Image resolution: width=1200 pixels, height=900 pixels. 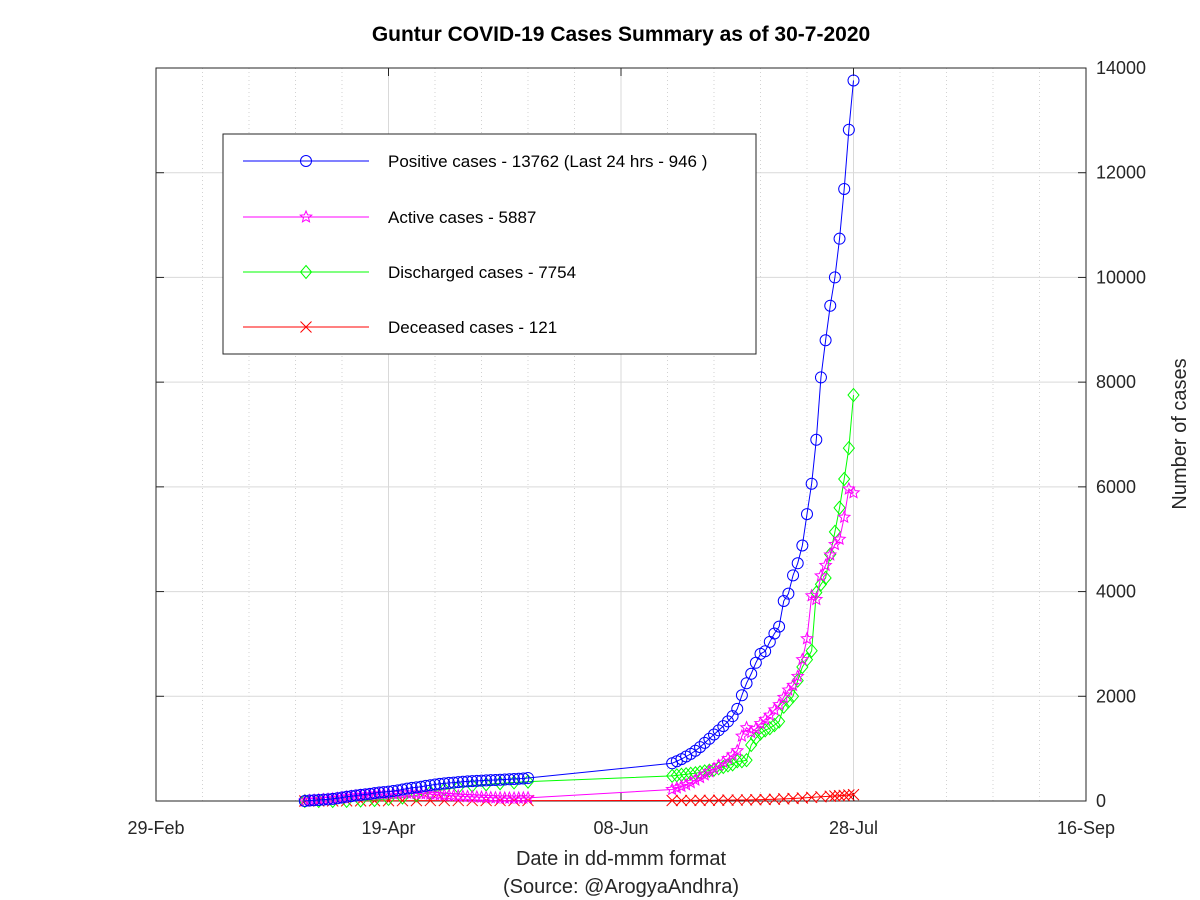 I want to click on y-tick-label: 8000, so click(x=1116, y=382).